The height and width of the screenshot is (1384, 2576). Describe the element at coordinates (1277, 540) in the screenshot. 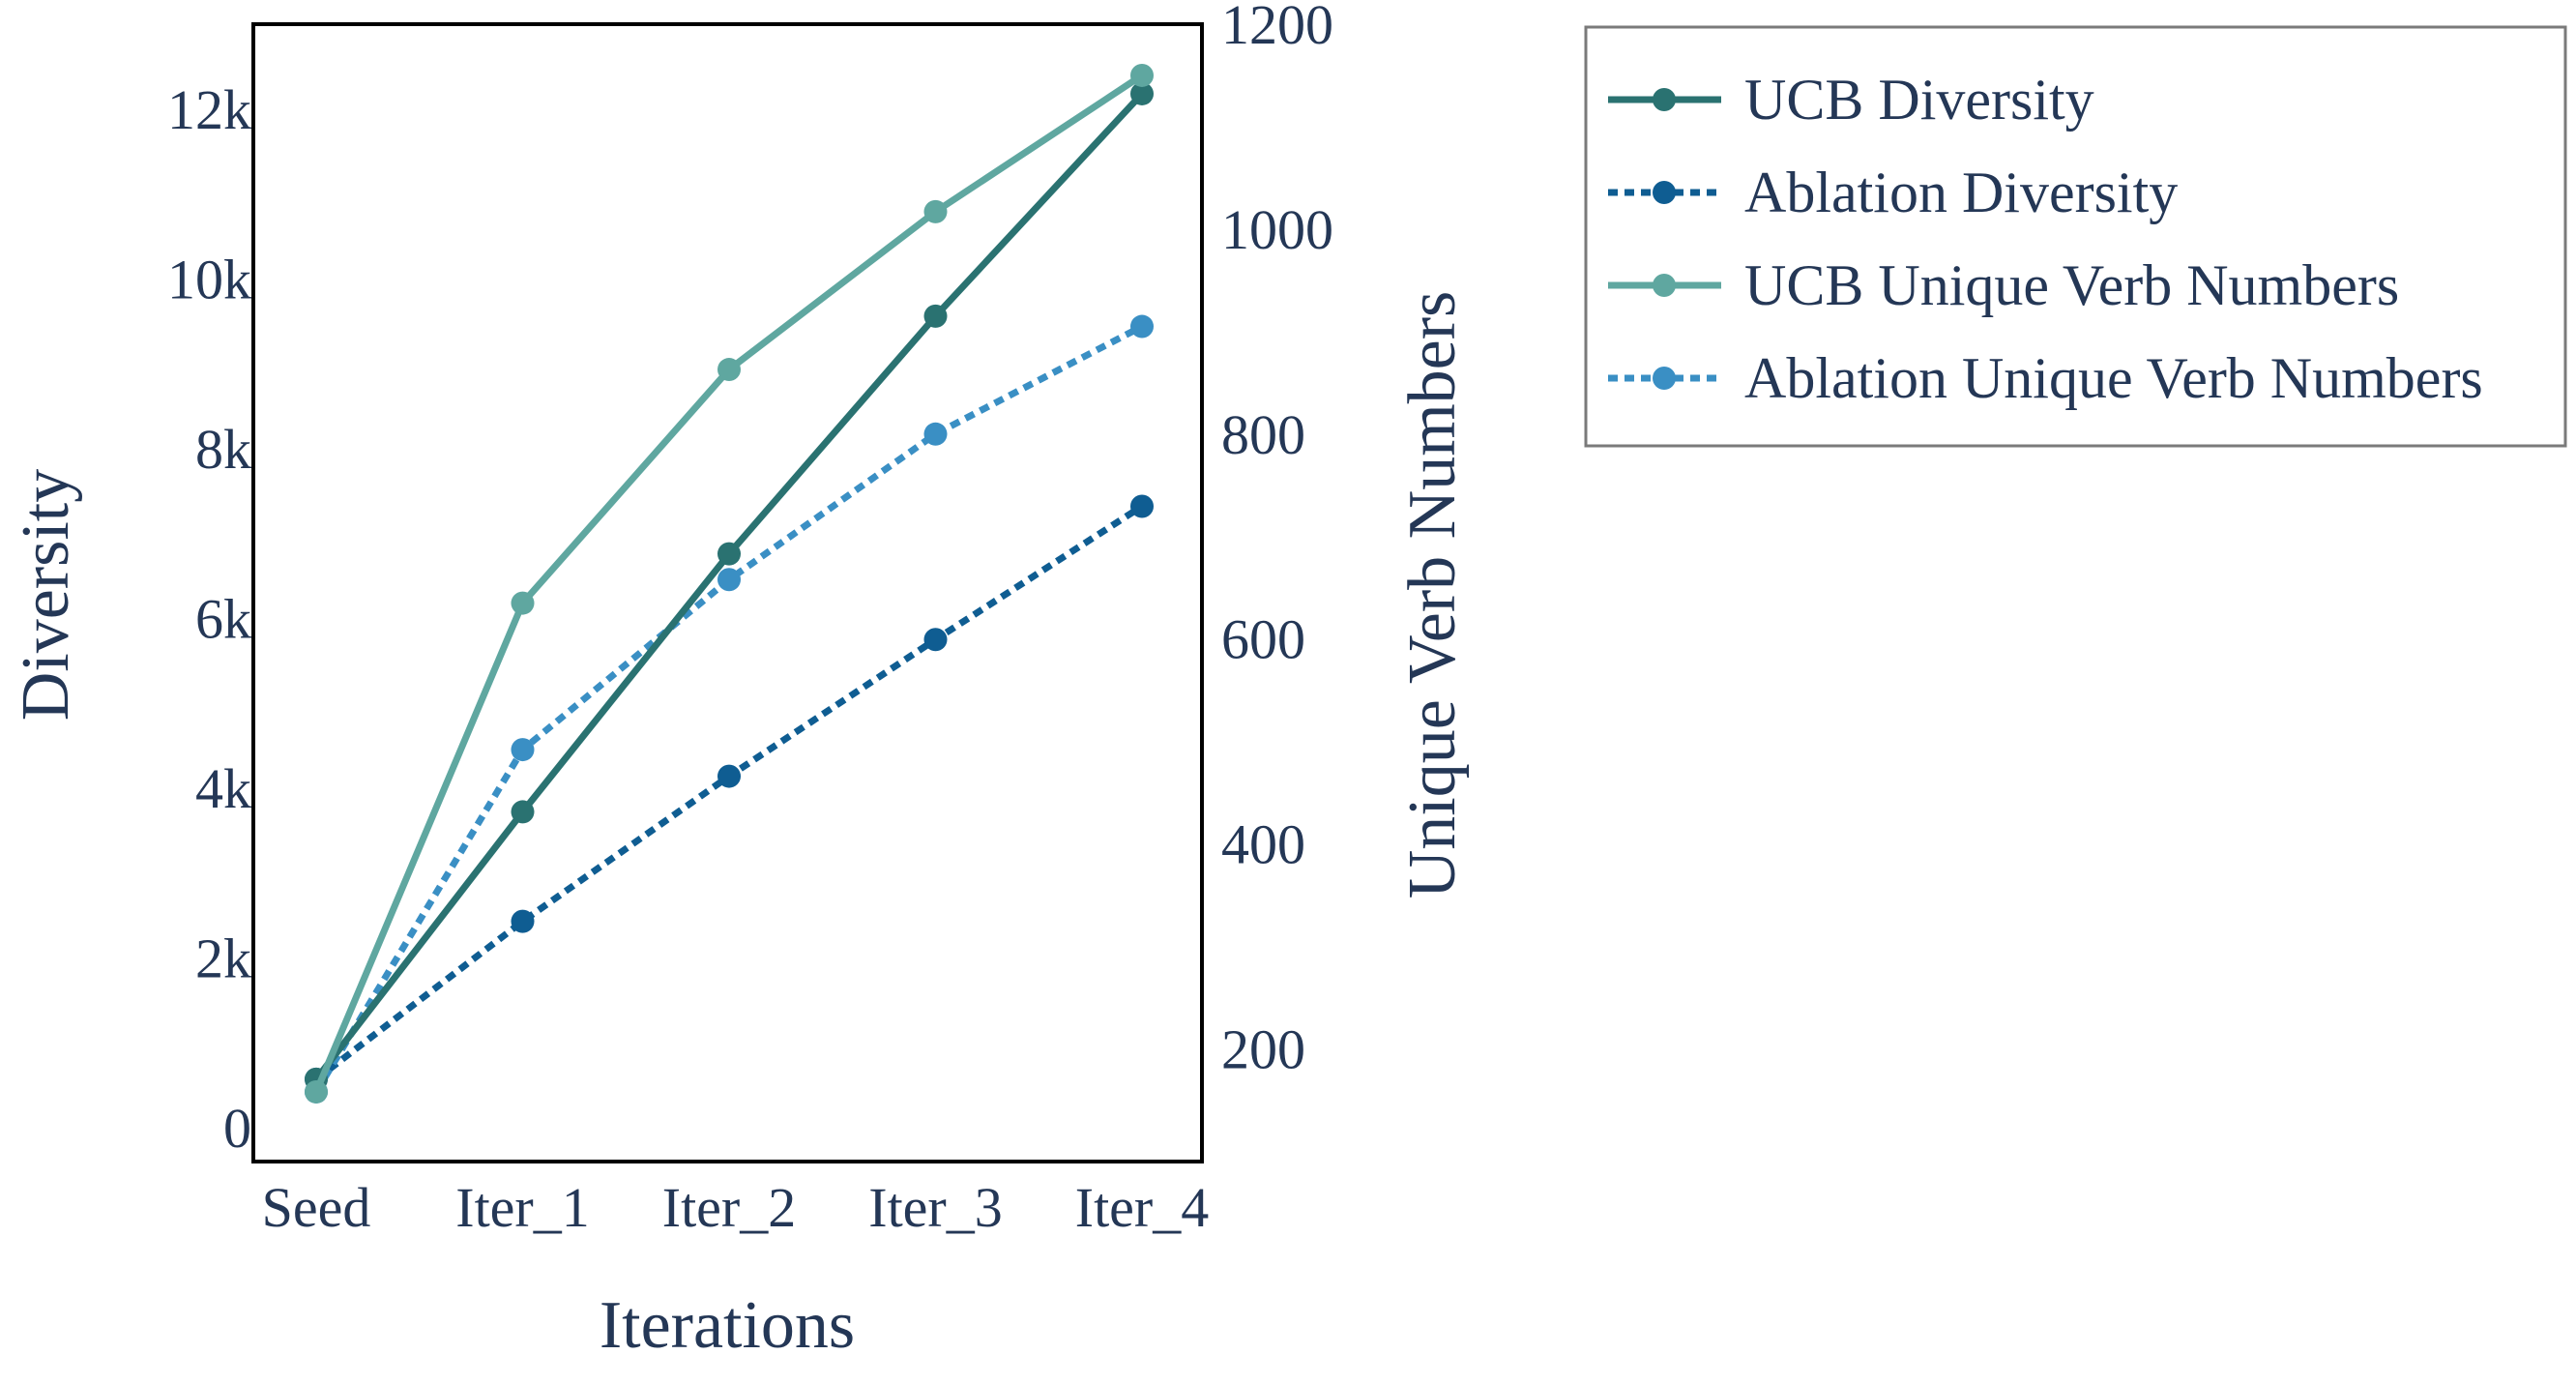

I see `right-y-axis-ticks: 200 400 600 800 1000 1200` at that location.